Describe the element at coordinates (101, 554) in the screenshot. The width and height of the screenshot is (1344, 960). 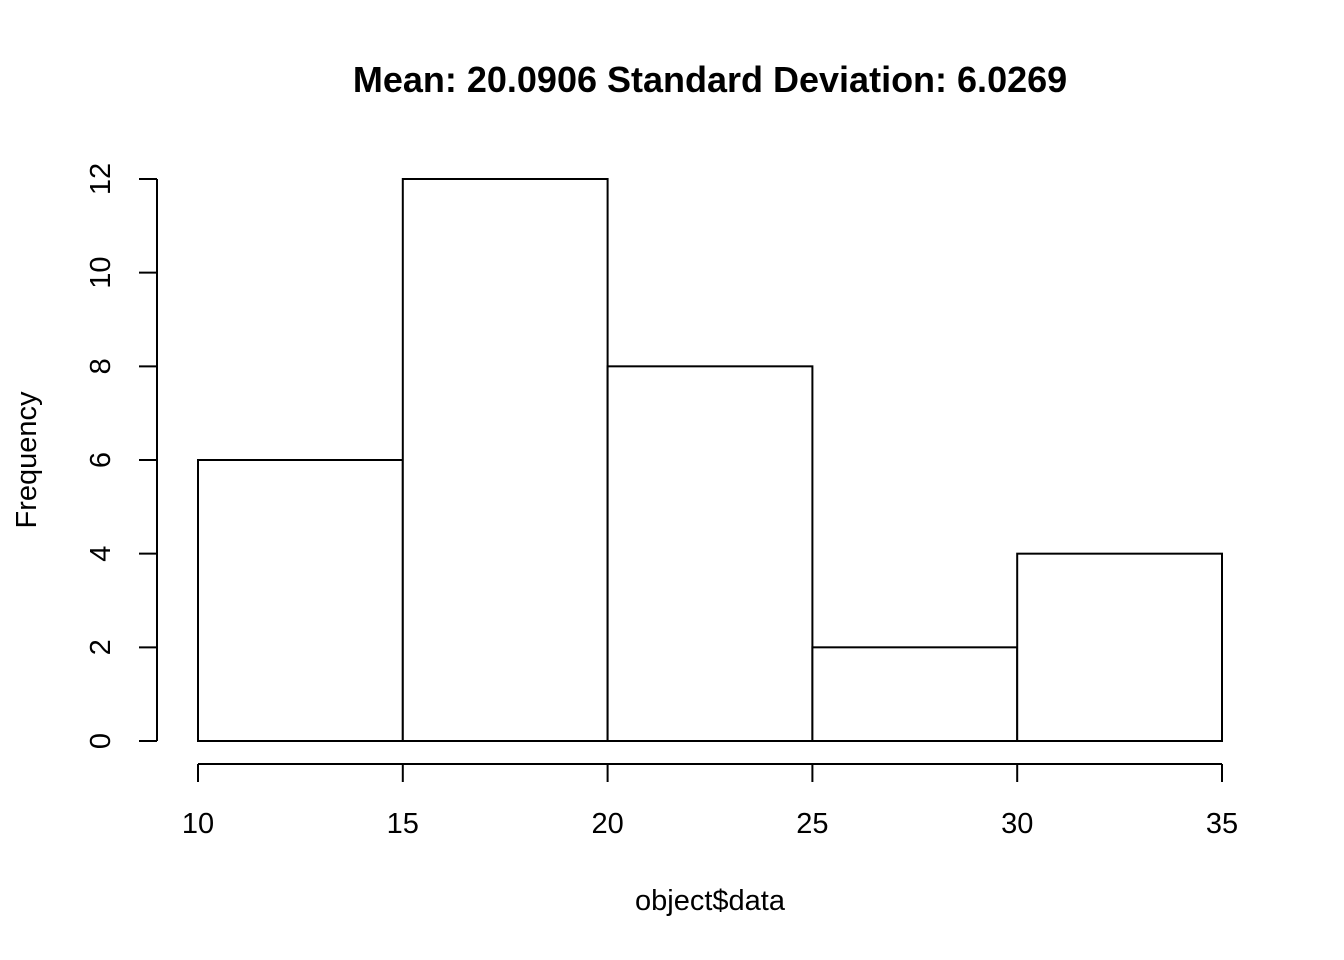
I see `y-tick-label: 4` at that location.